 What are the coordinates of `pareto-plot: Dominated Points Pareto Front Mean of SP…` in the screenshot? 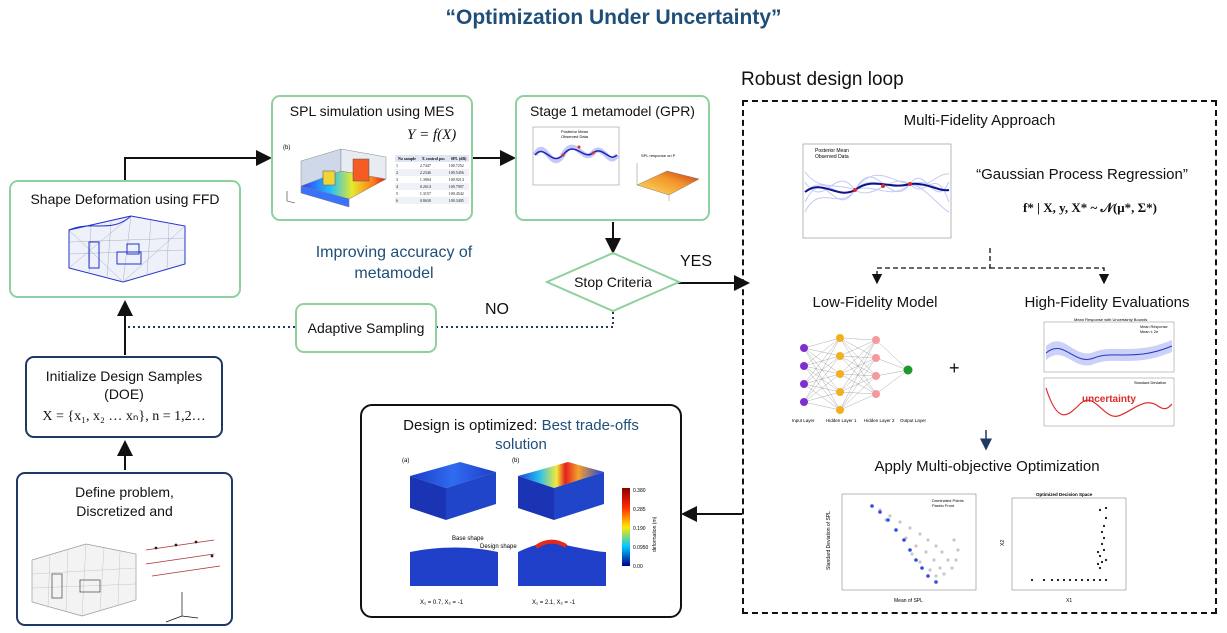 It's located at (901, 548).